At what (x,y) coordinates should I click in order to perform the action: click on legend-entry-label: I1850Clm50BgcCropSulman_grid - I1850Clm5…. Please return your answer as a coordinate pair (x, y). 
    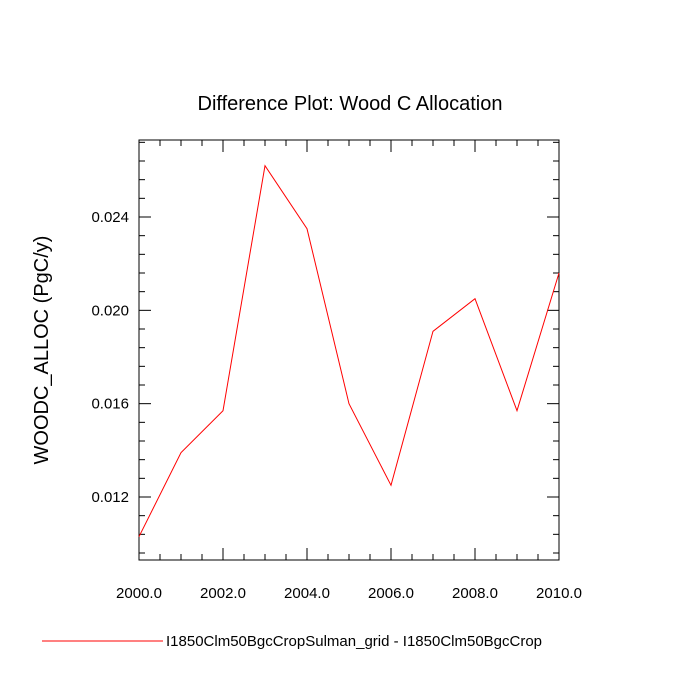
    Looking at the image, I should click on (354, 641).